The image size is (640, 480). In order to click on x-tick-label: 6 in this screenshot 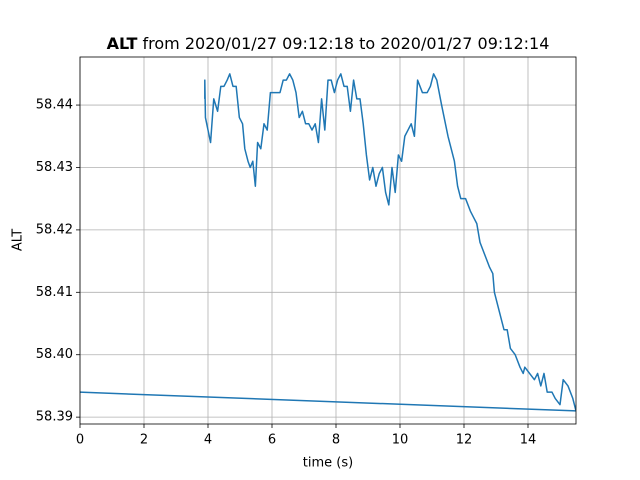, I will do `click(272, 440)`.